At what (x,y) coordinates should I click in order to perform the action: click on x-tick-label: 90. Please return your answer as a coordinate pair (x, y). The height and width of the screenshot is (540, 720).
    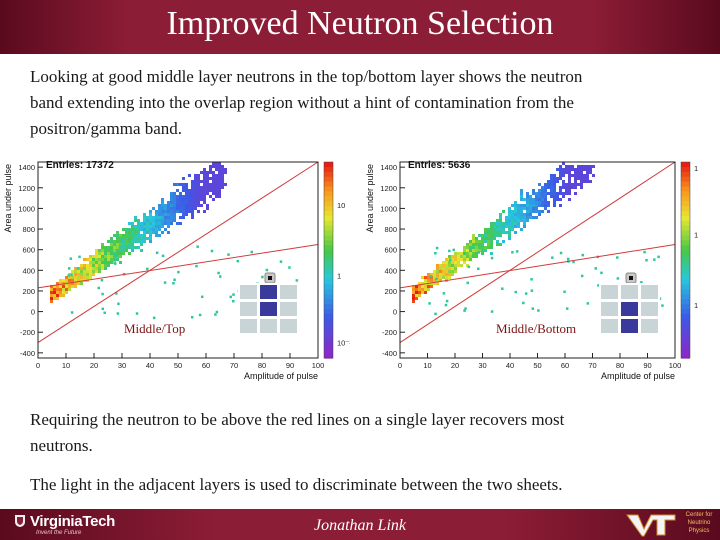
    Looking at the image, I should click on (290, 365).